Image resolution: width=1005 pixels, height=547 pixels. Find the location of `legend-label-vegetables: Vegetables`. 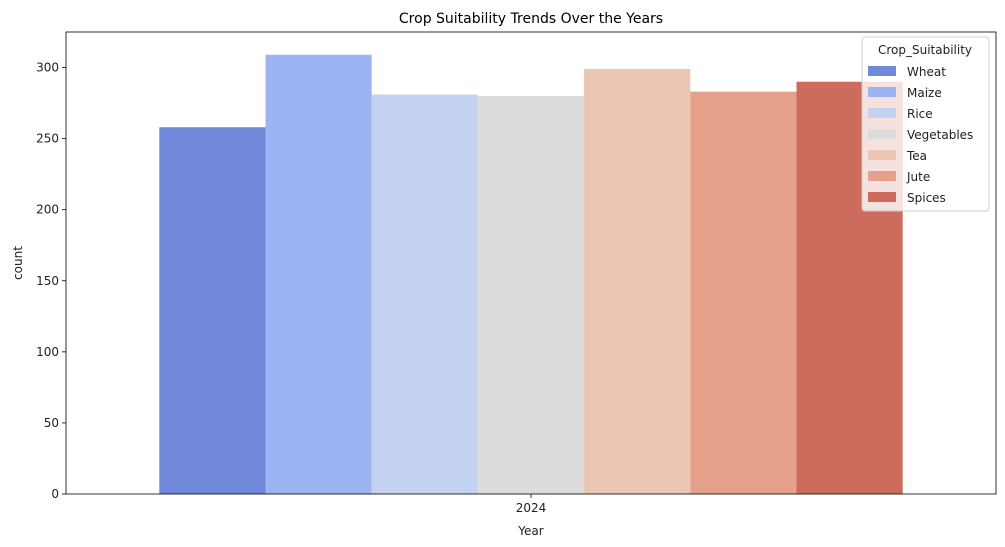

legend-label-vegetables: Vegetables is located at coordinates (940, 135).